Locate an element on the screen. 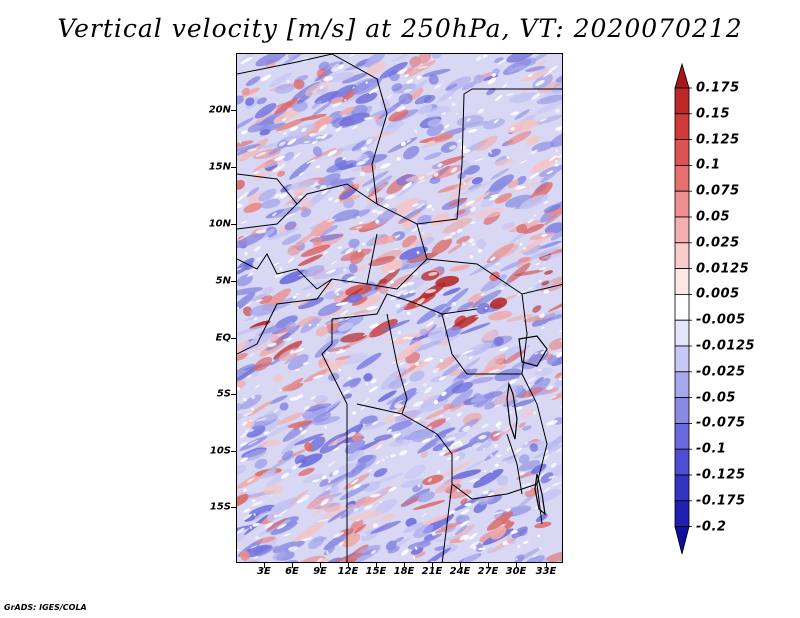 The height and width of the screenshot is (618, 800). lon-label-6e: 6E is located at coordinates (292, 571).